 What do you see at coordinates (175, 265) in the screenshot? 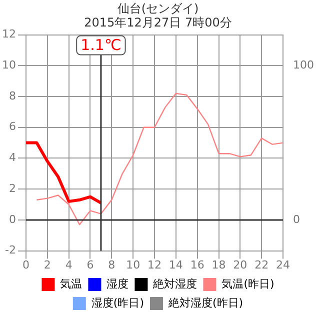
I see `x-tick-label: 14` at bounding box center [175, 265].